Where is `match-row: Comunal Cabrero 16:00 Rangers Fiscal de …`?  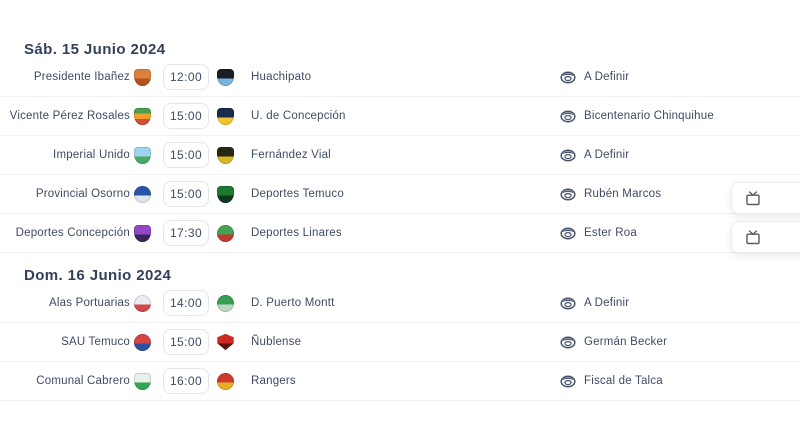
match-row: Comunal Cabrero 16:00 Rangers Fiscal de … is located at coordinates (400, 381).